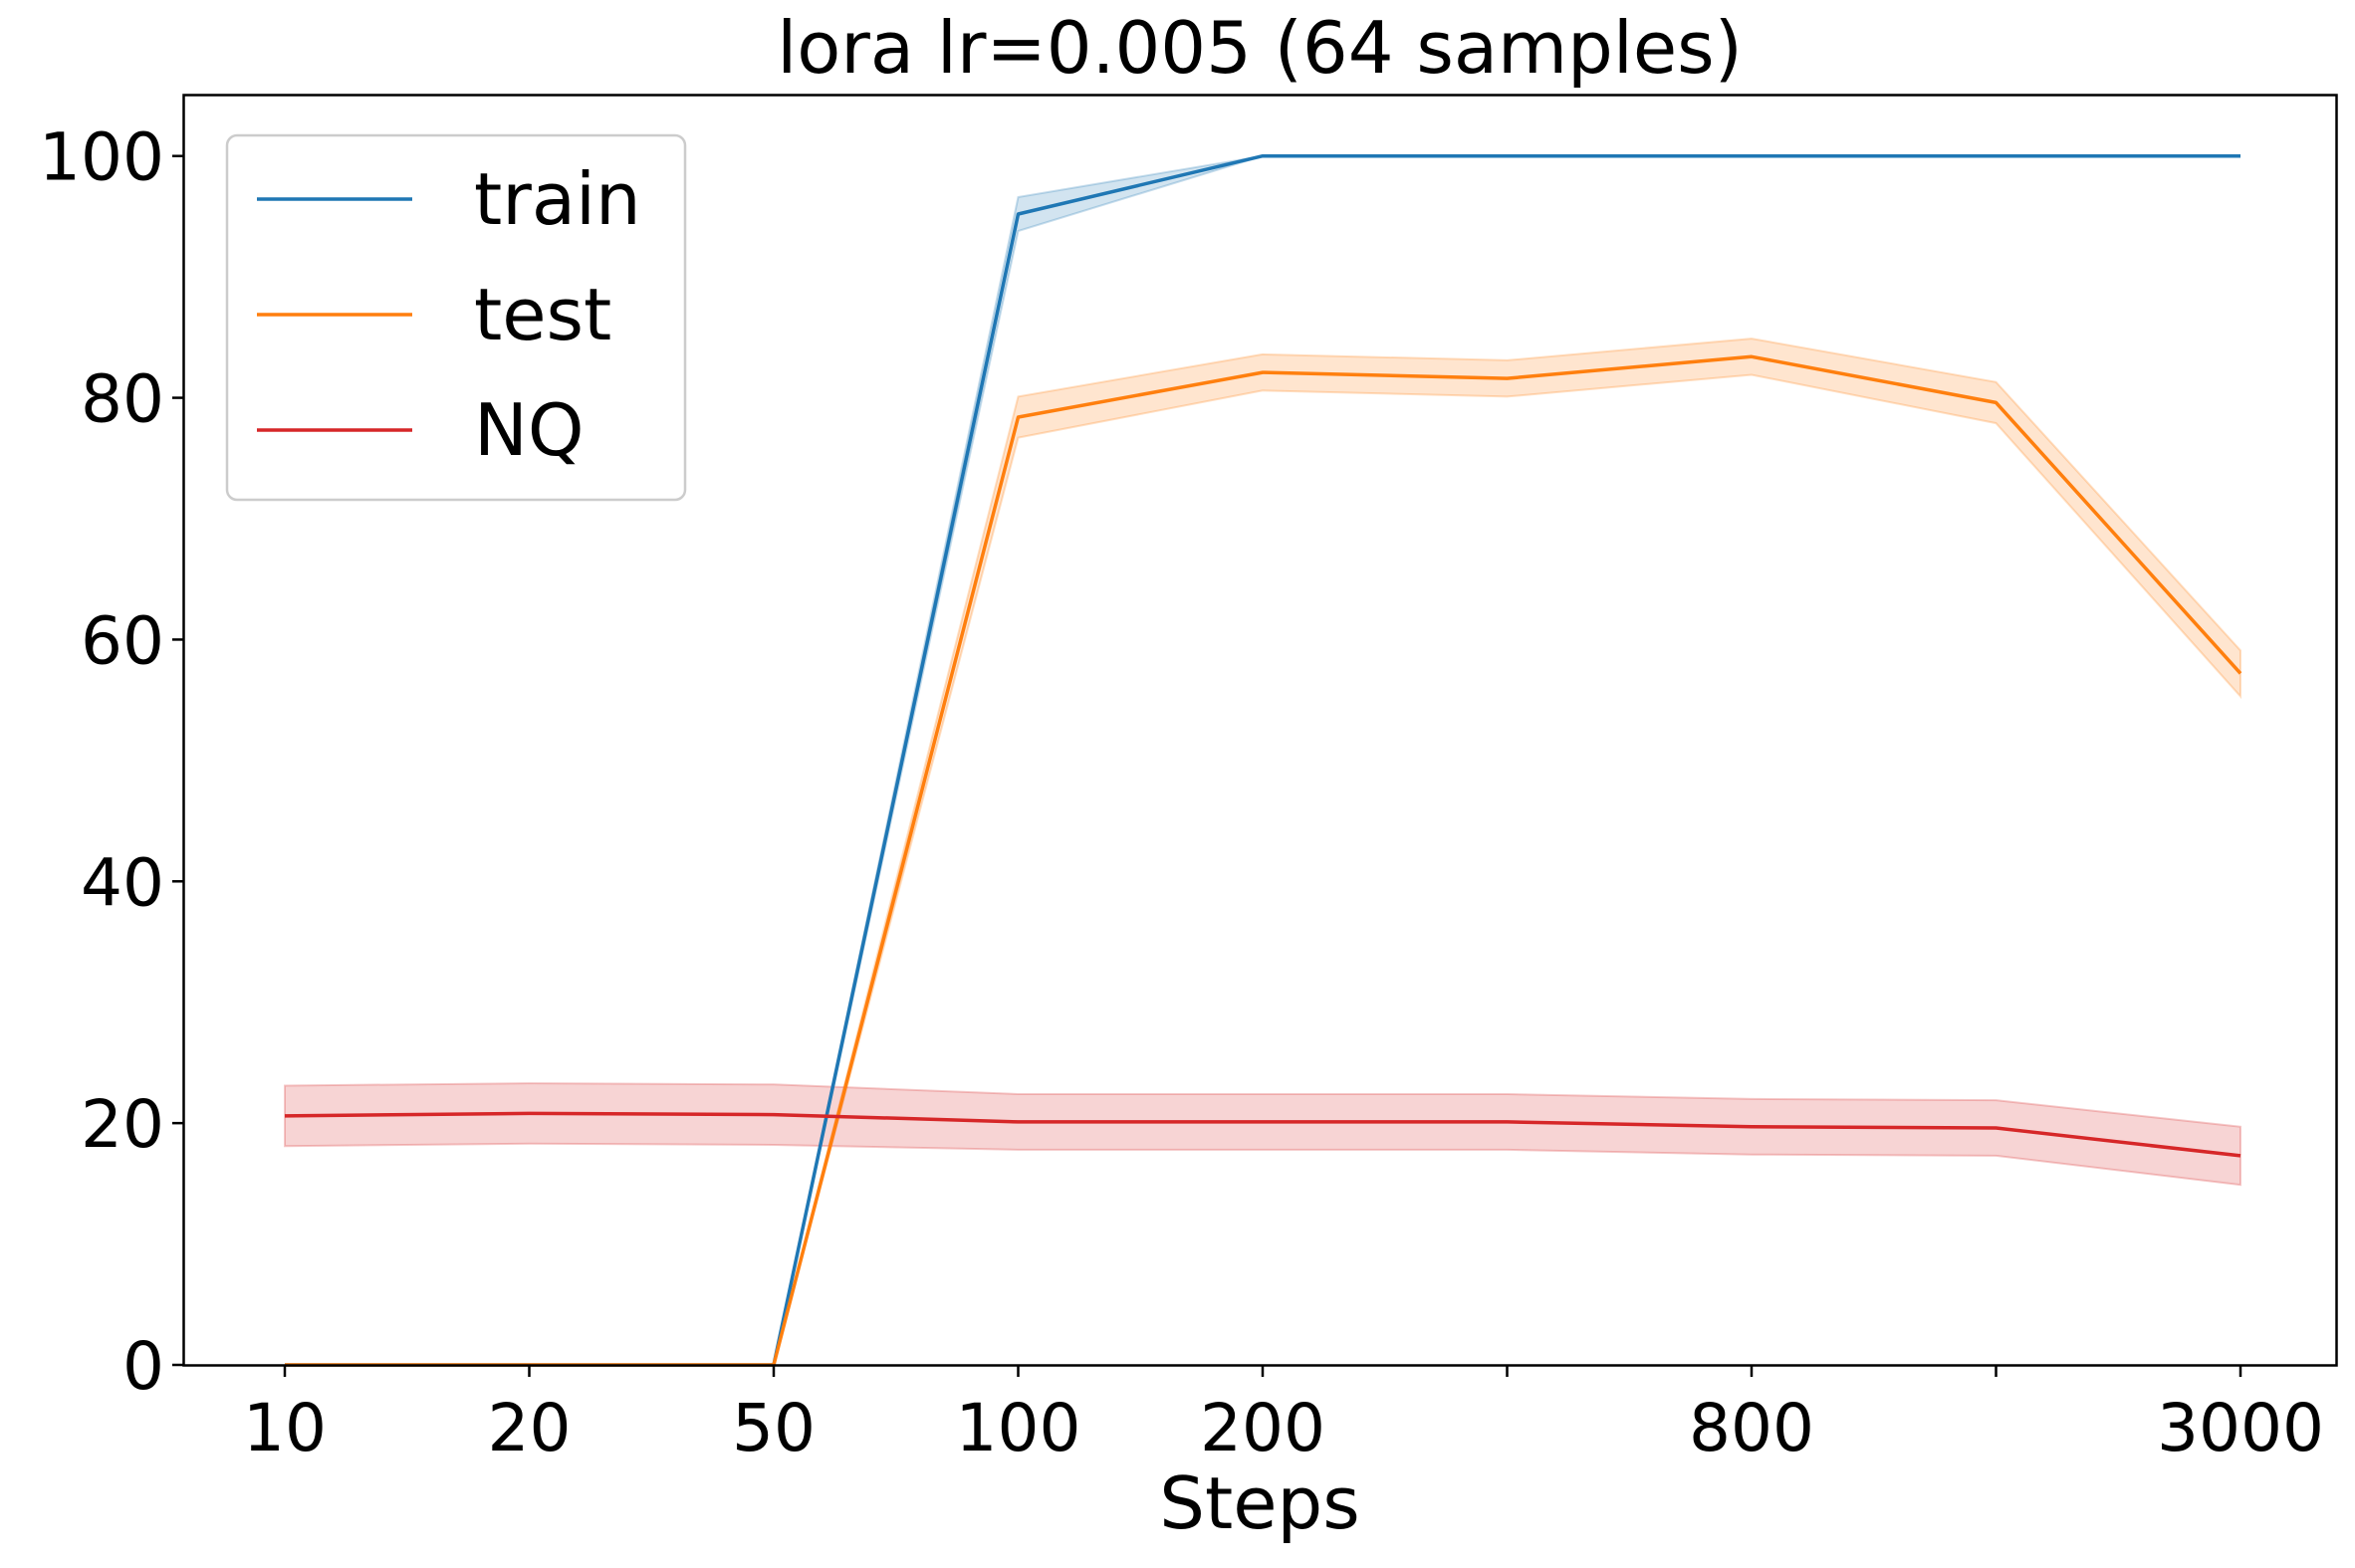  What do you see at coordinates (122, 1125) in the screenshot?
I see `y-tick-label: 20` at bounding box center [122, 1125].